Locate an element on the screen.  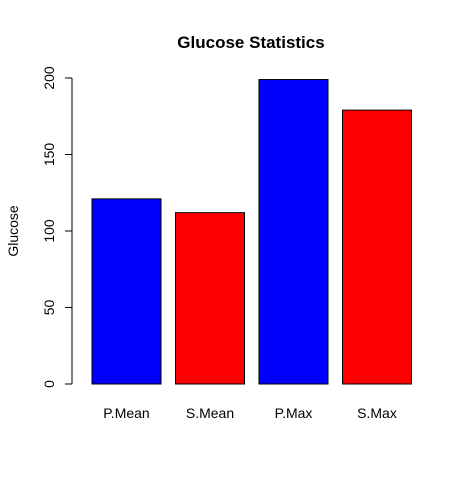
y-tick-label: 200 is located at coordinates (49, 78).